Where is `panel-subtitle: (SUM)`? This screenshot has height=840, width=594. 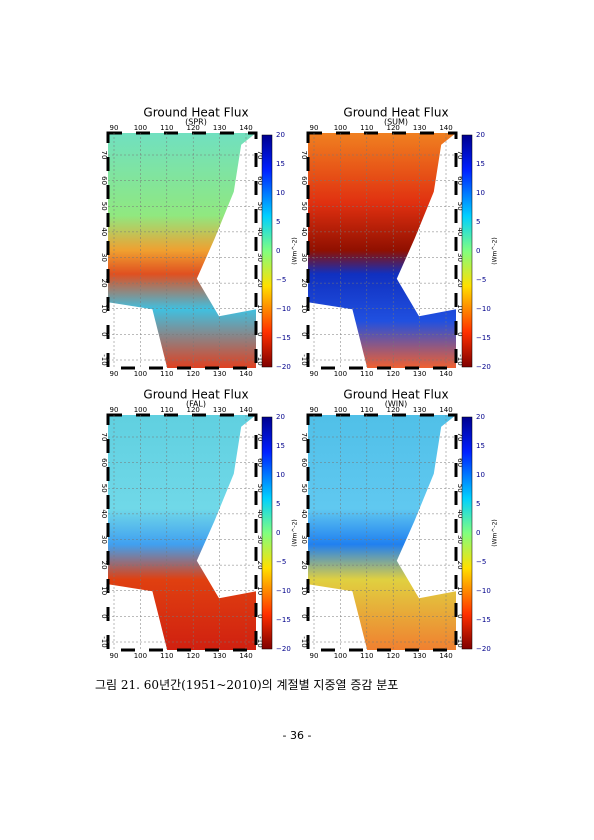
panel-subtitle: (SUM) is located at coordinates (396, 122).